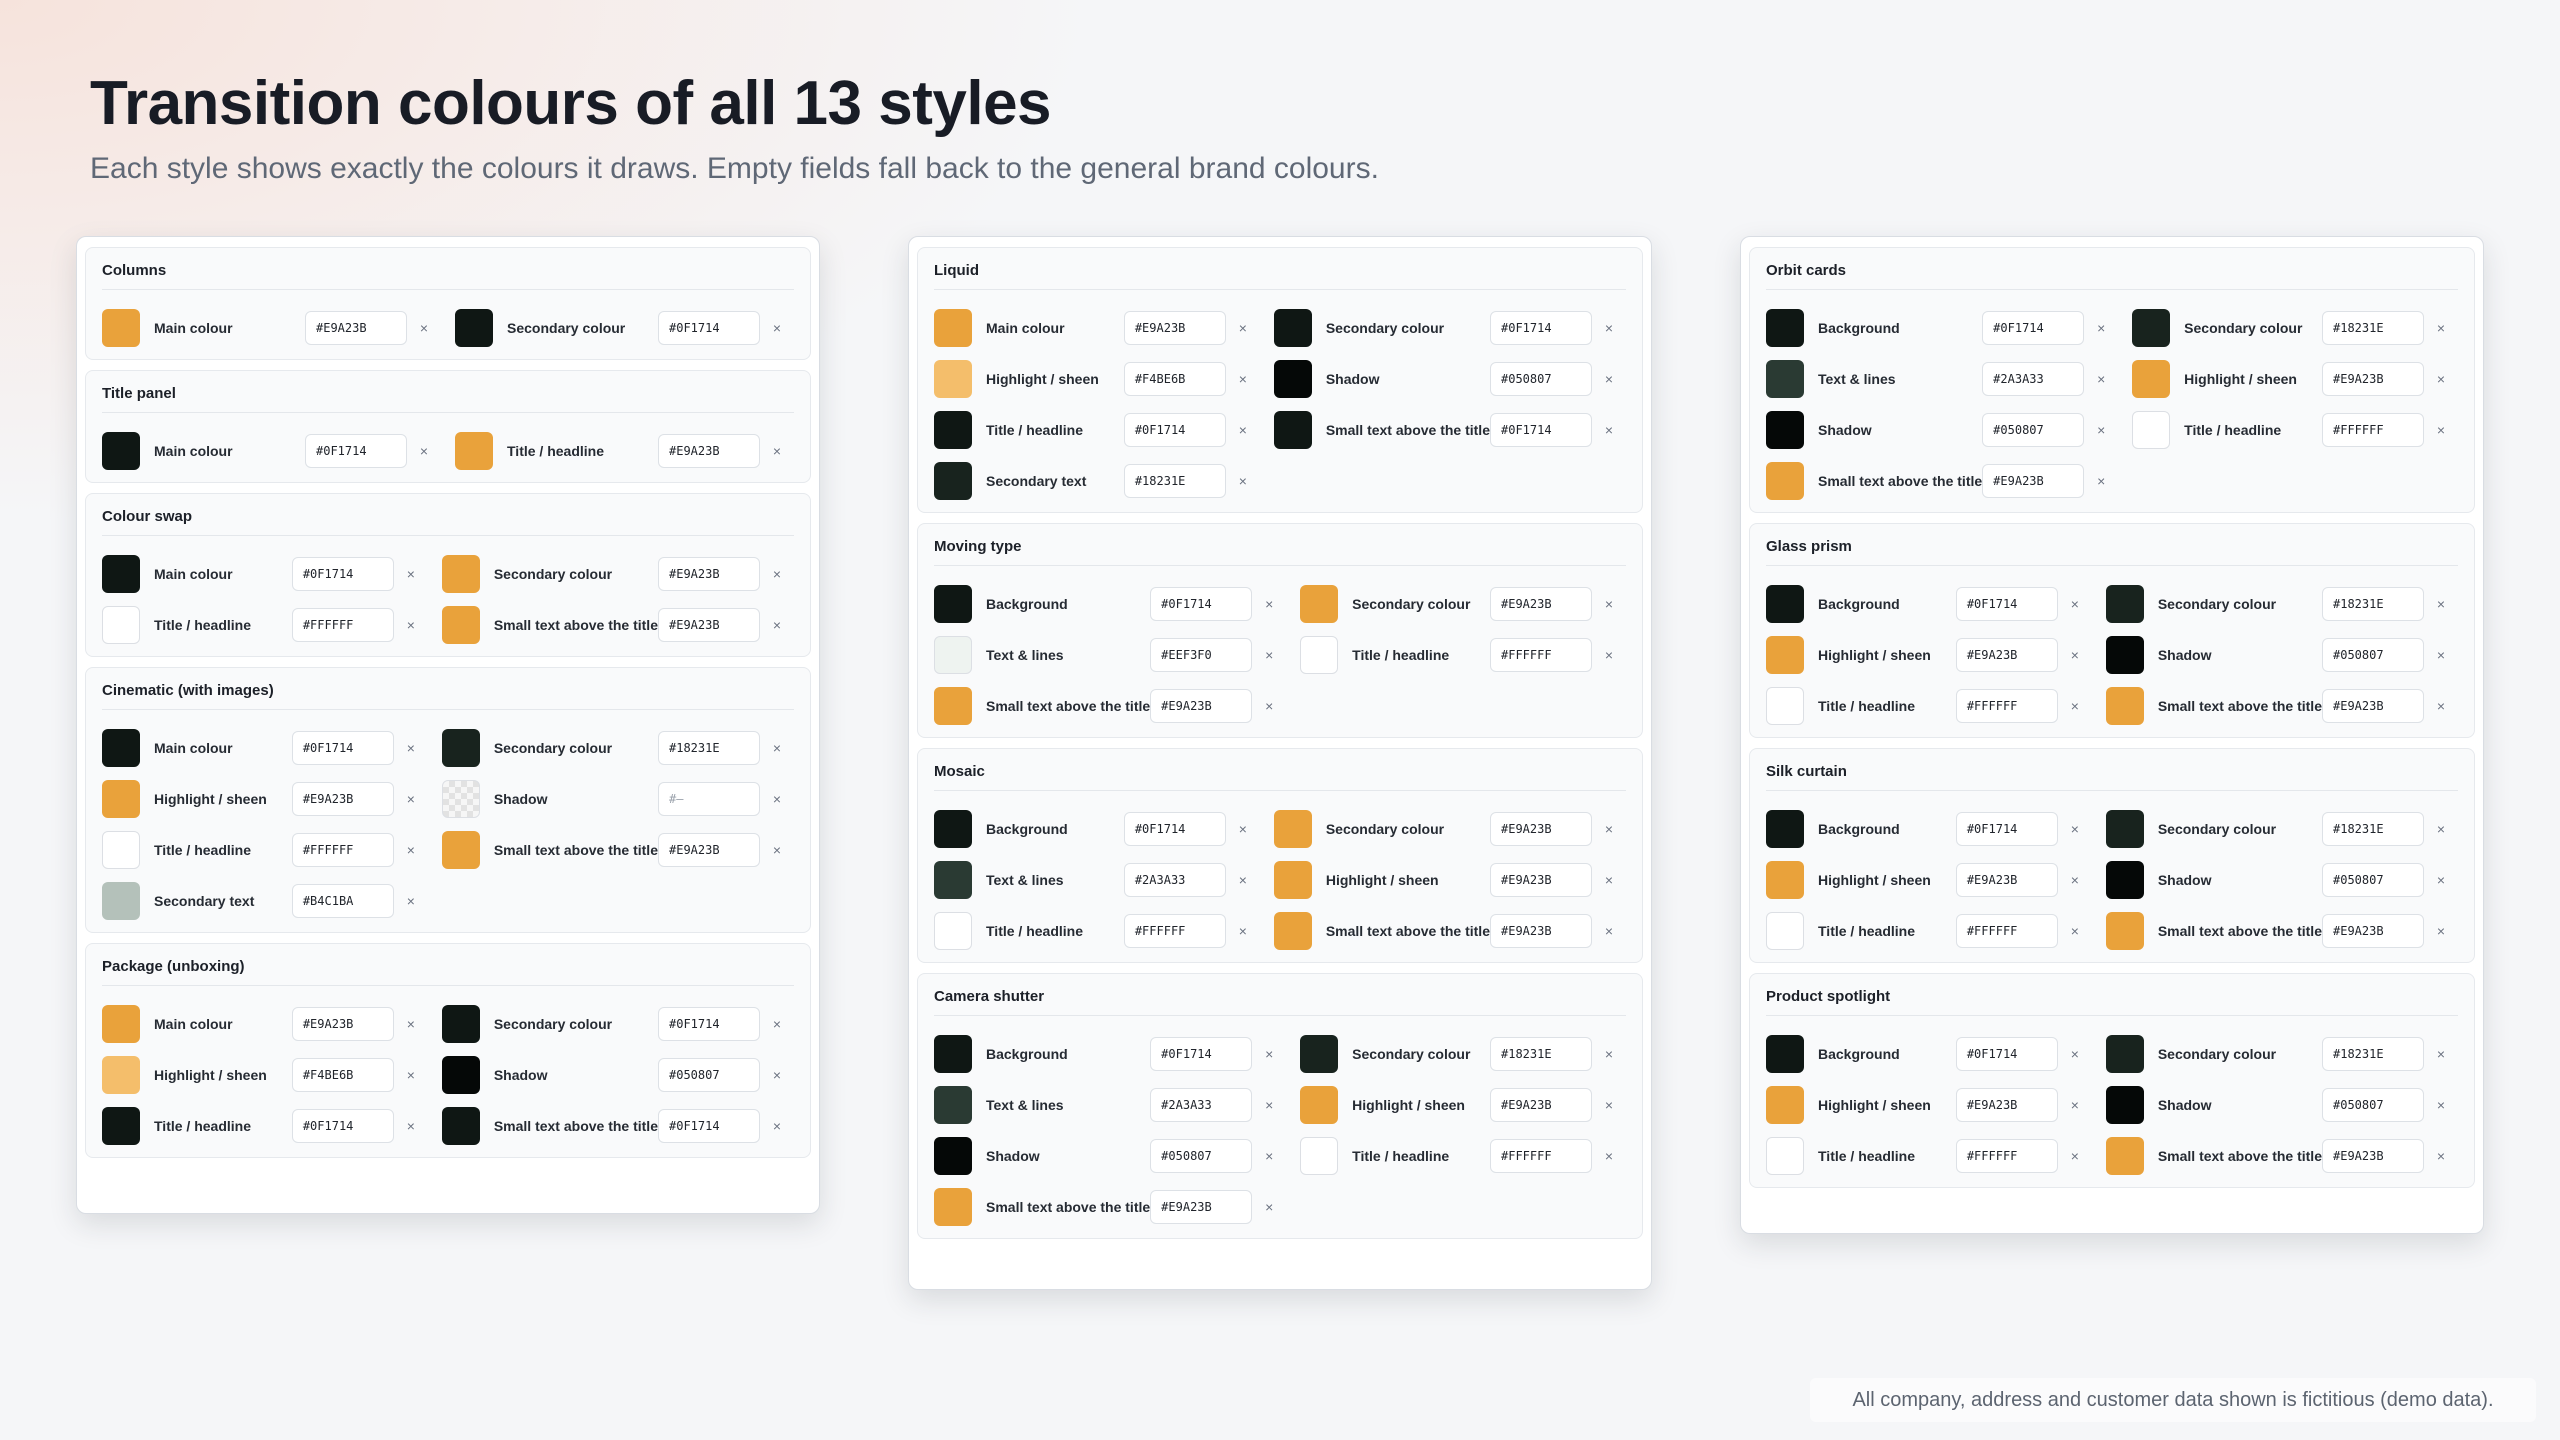 The width and height of the screenshot is (2560, 1440). I want to click on hex-input: #EEF3F0, so click(1201, 654).